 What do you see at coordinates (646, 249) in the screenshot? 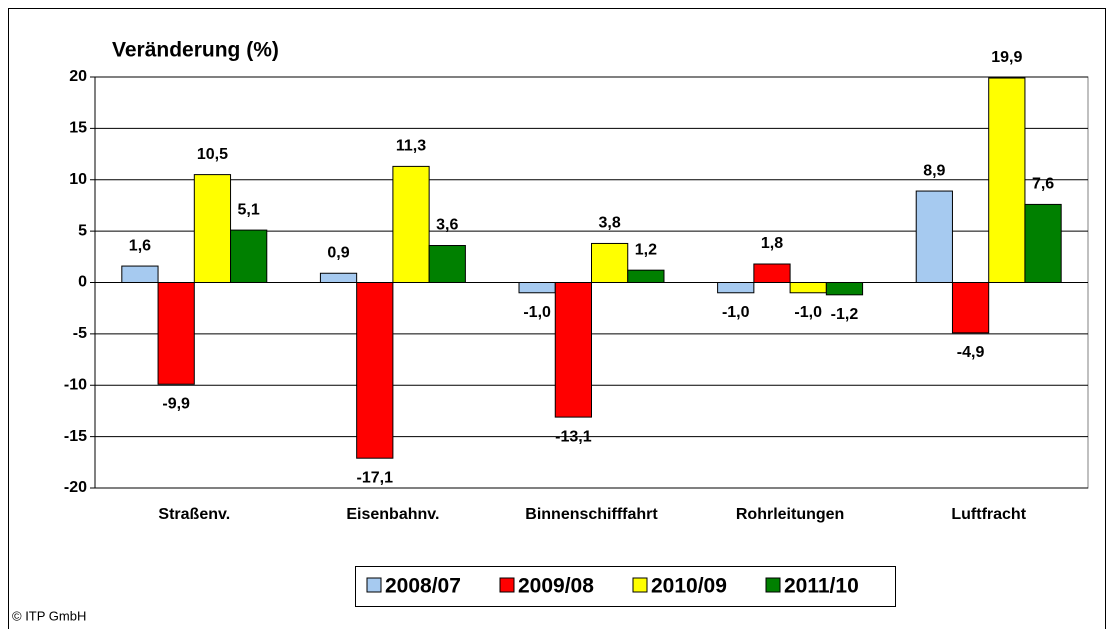
I see `data-label: 1,2` at bounding box center [646, 249].